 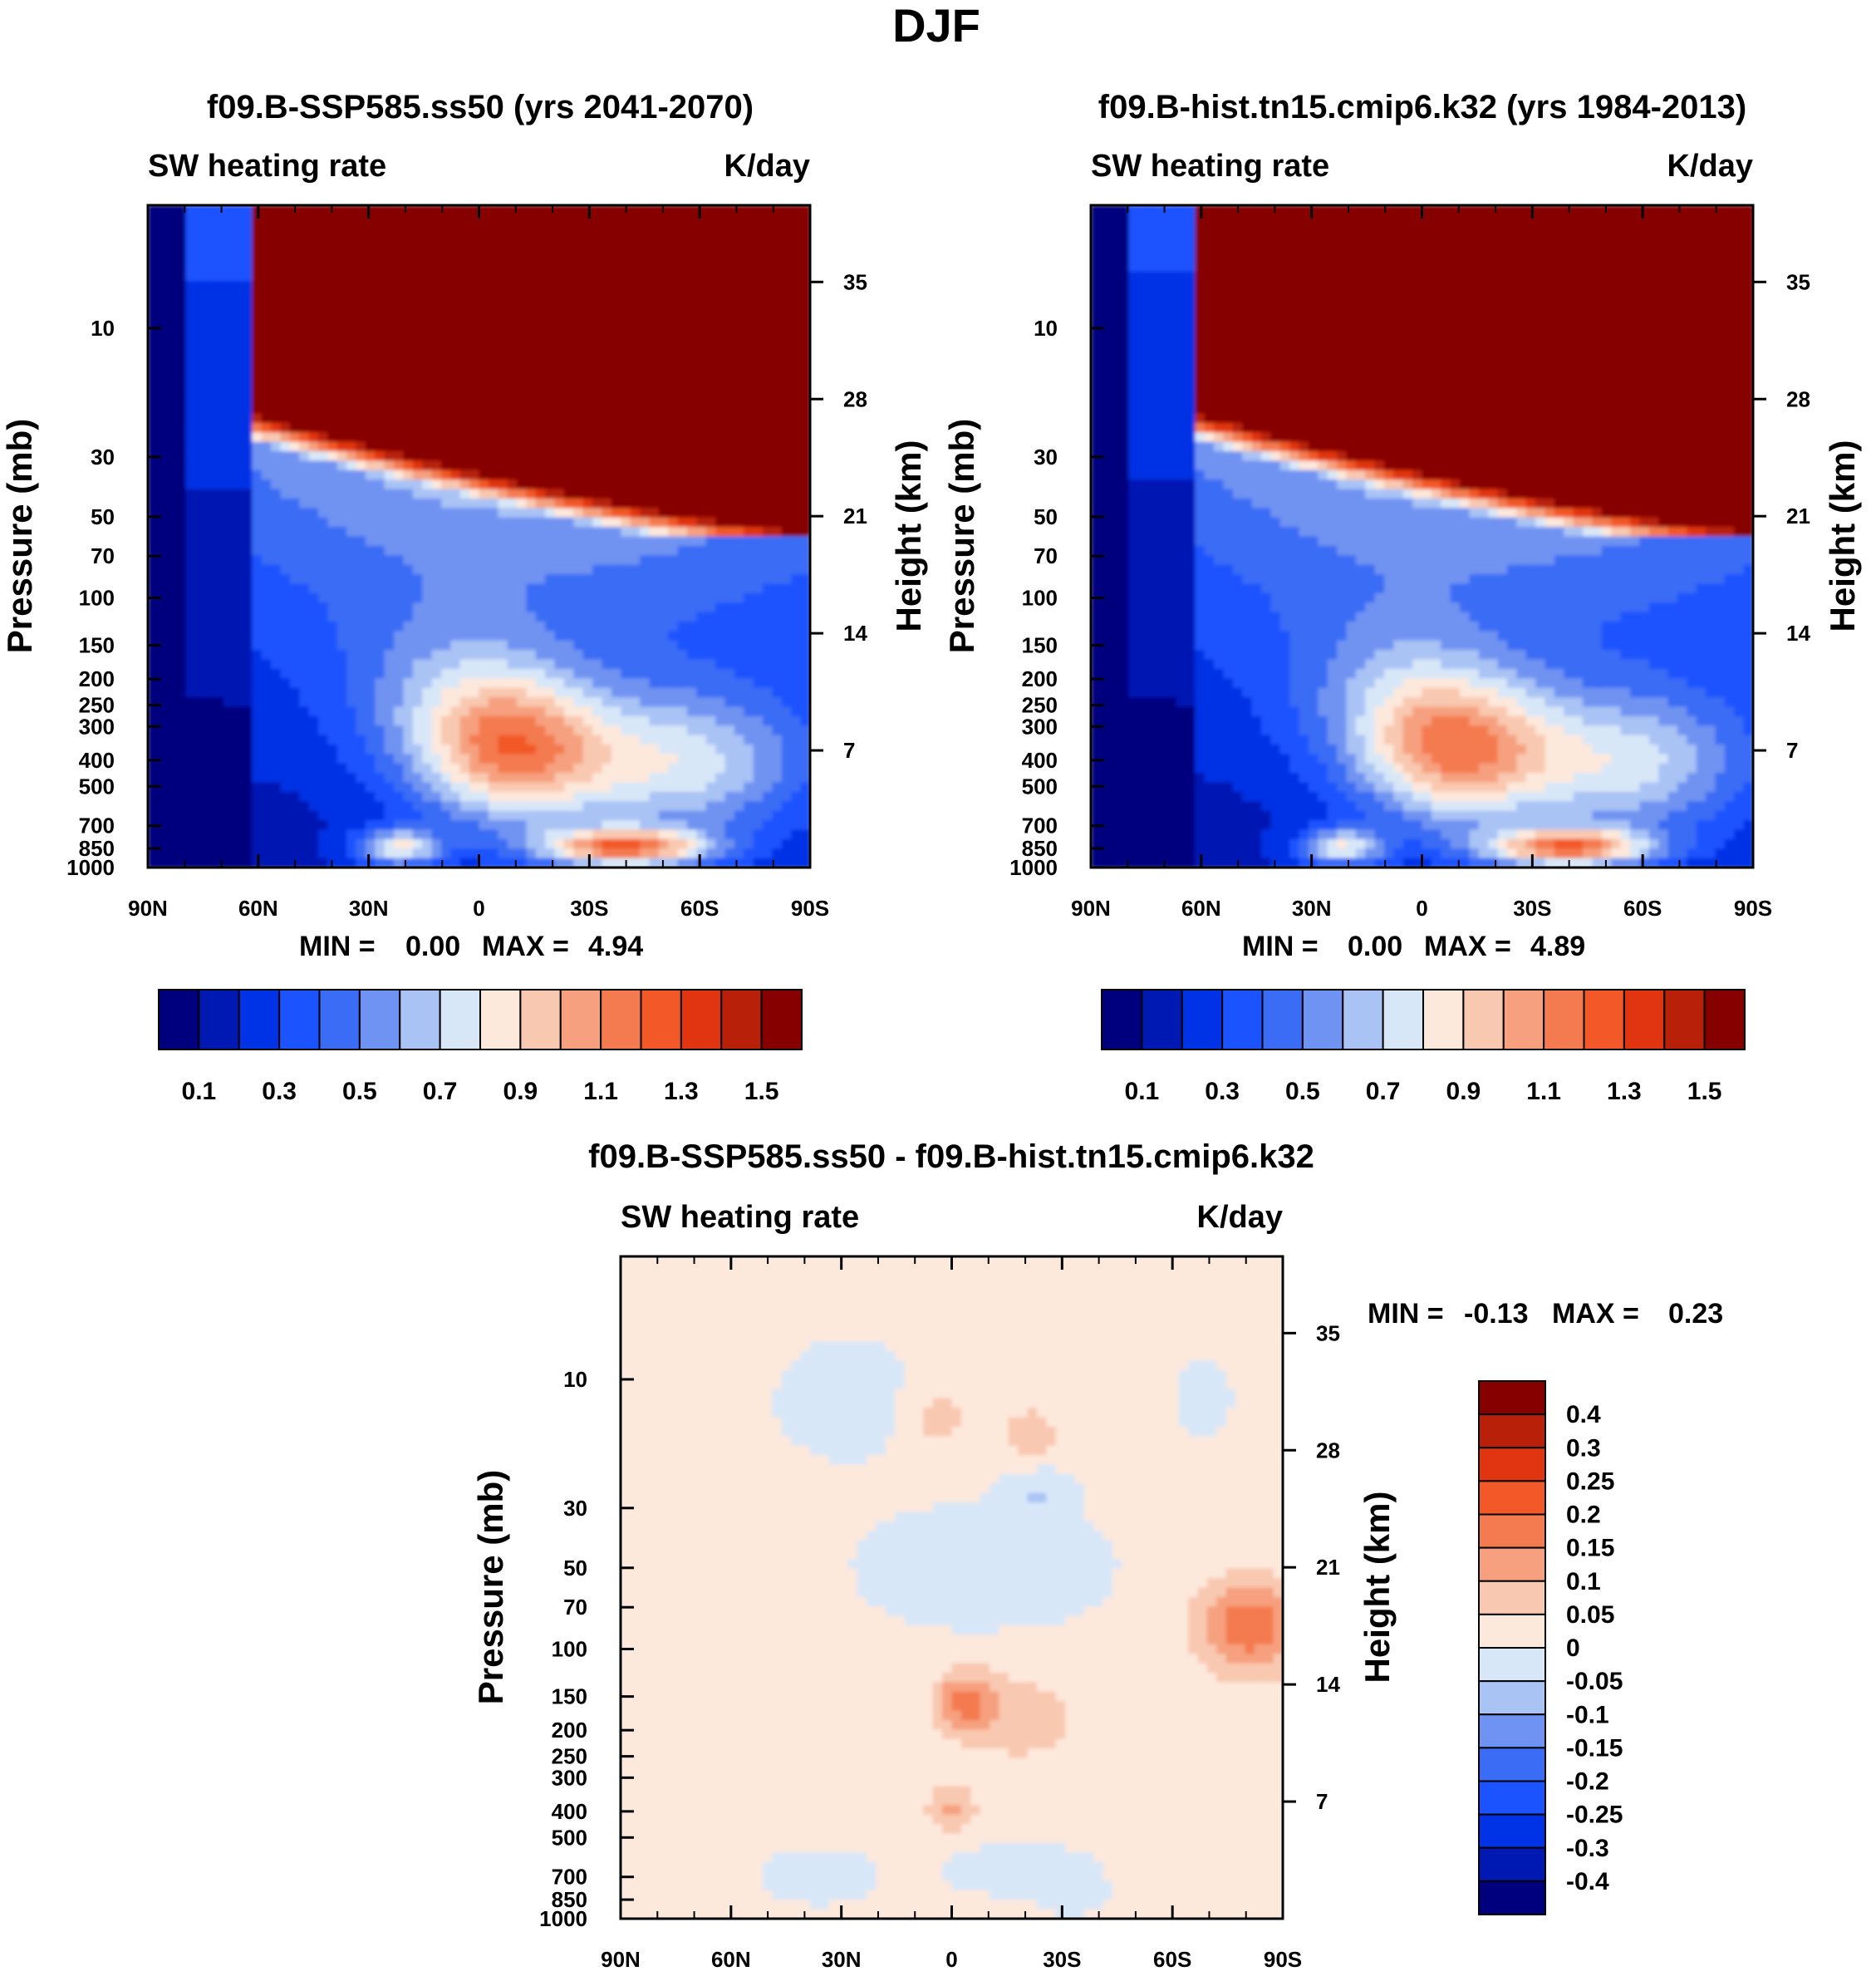 What do you see at coordinates (615, 946) in the screenshot?
I see `max-value: 4.94` at bounding box center [615, 946].